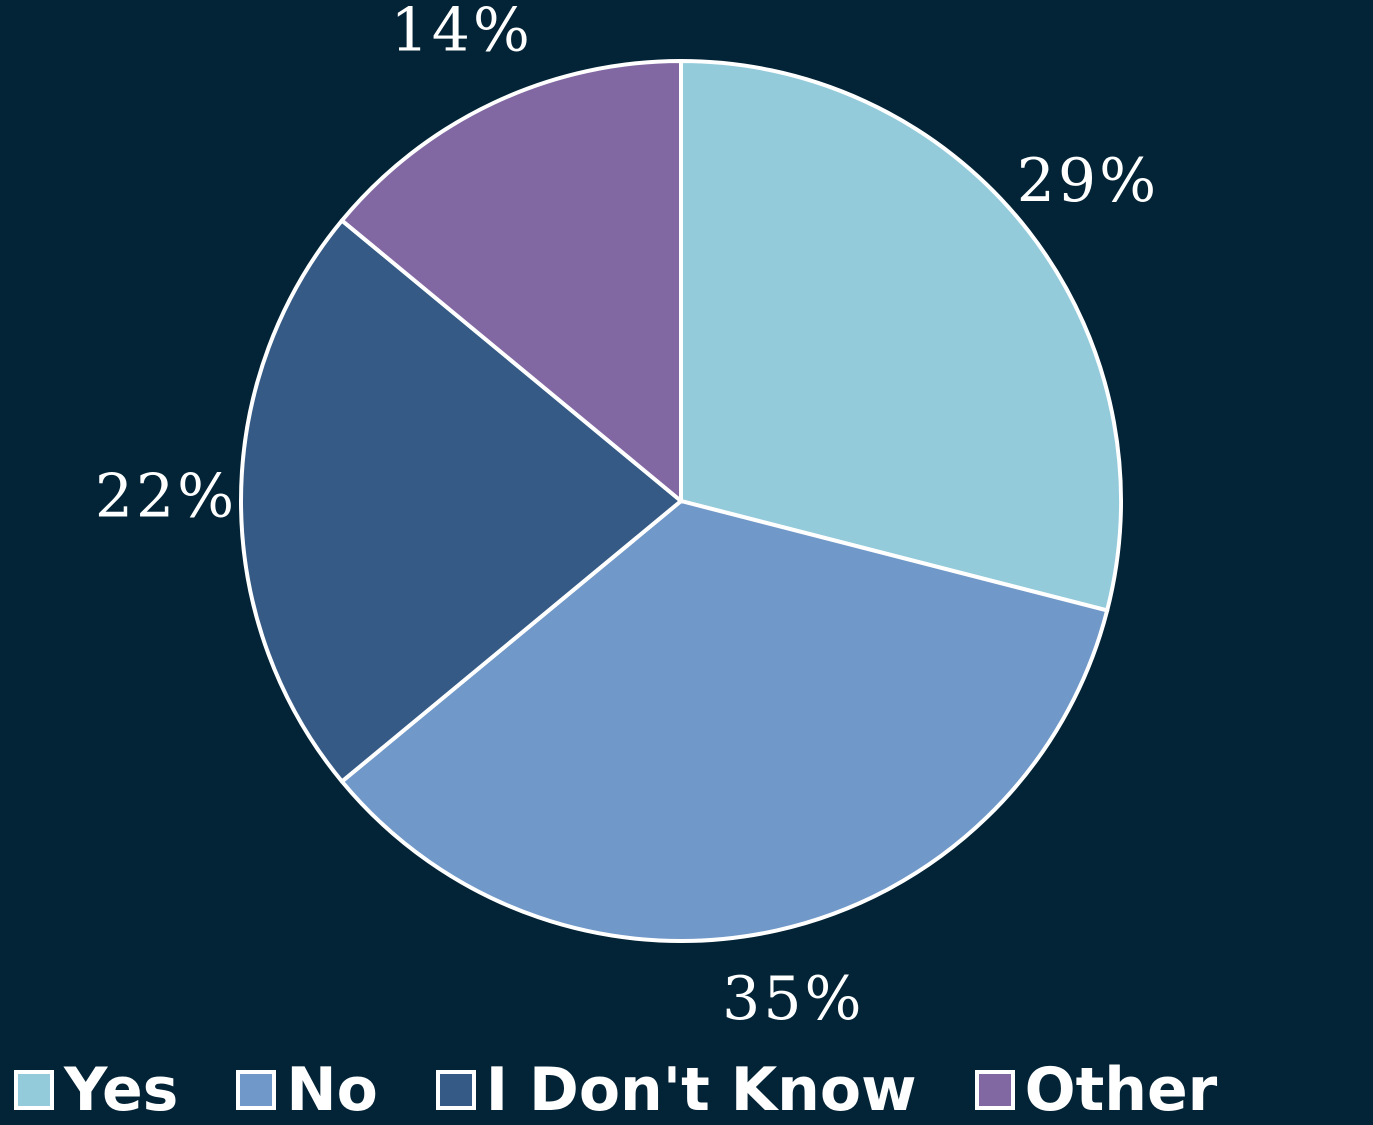 This screenshot has height=1125, width=1373. I want to click on legend: Yes No I Don't Know Other, so click(615, 1090).